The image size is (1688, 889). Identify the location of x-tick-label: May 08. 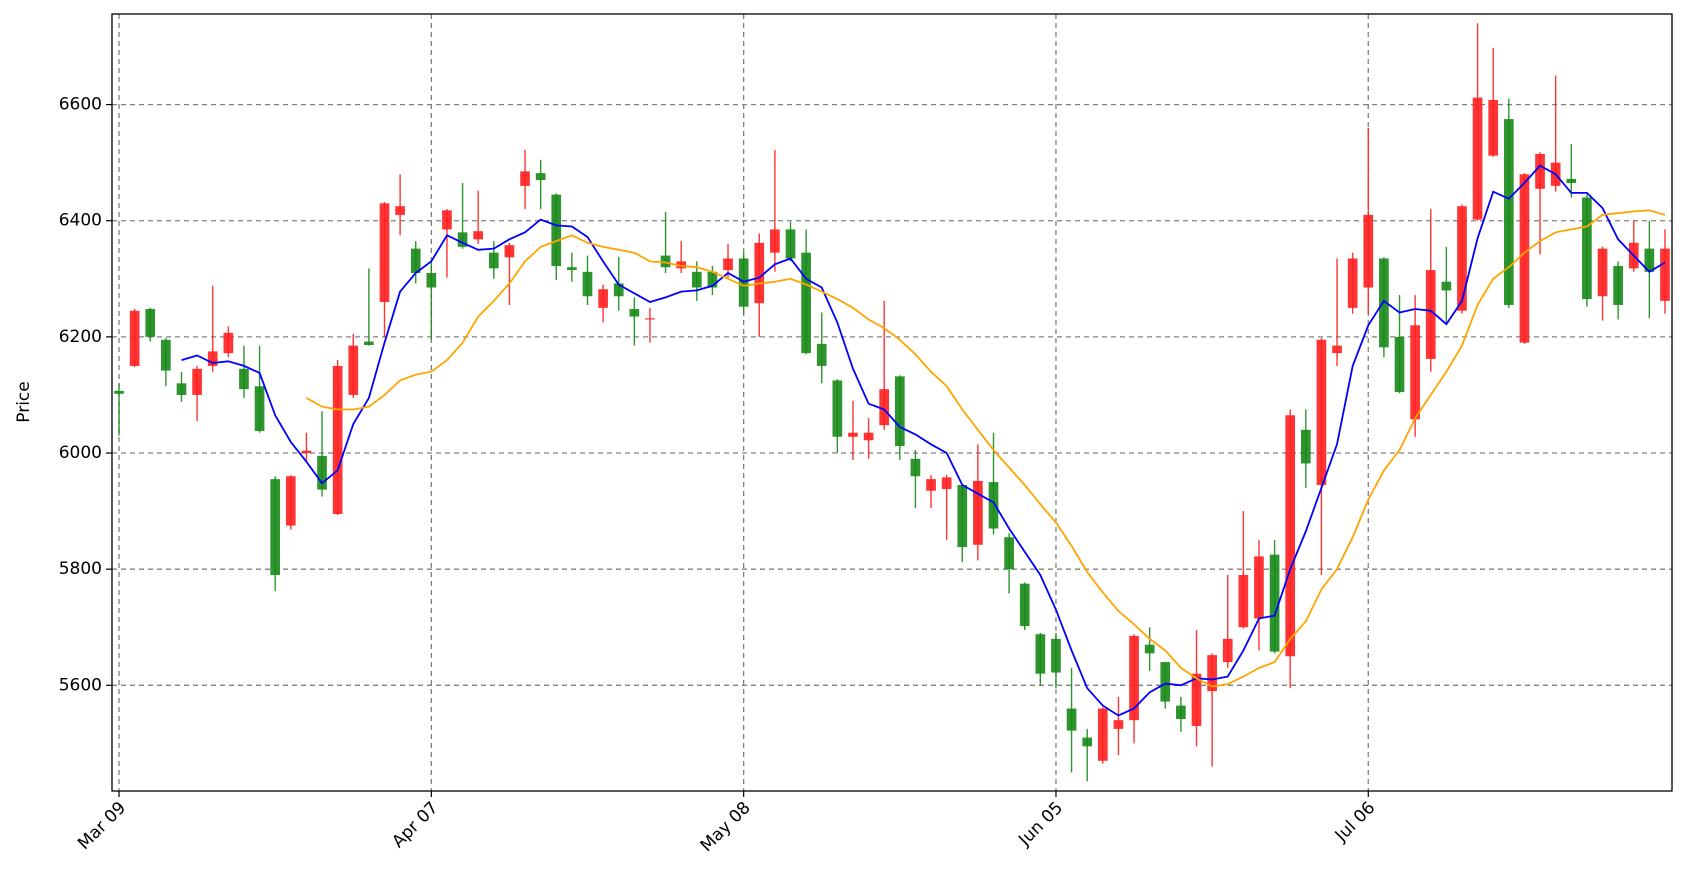
(726, 827).